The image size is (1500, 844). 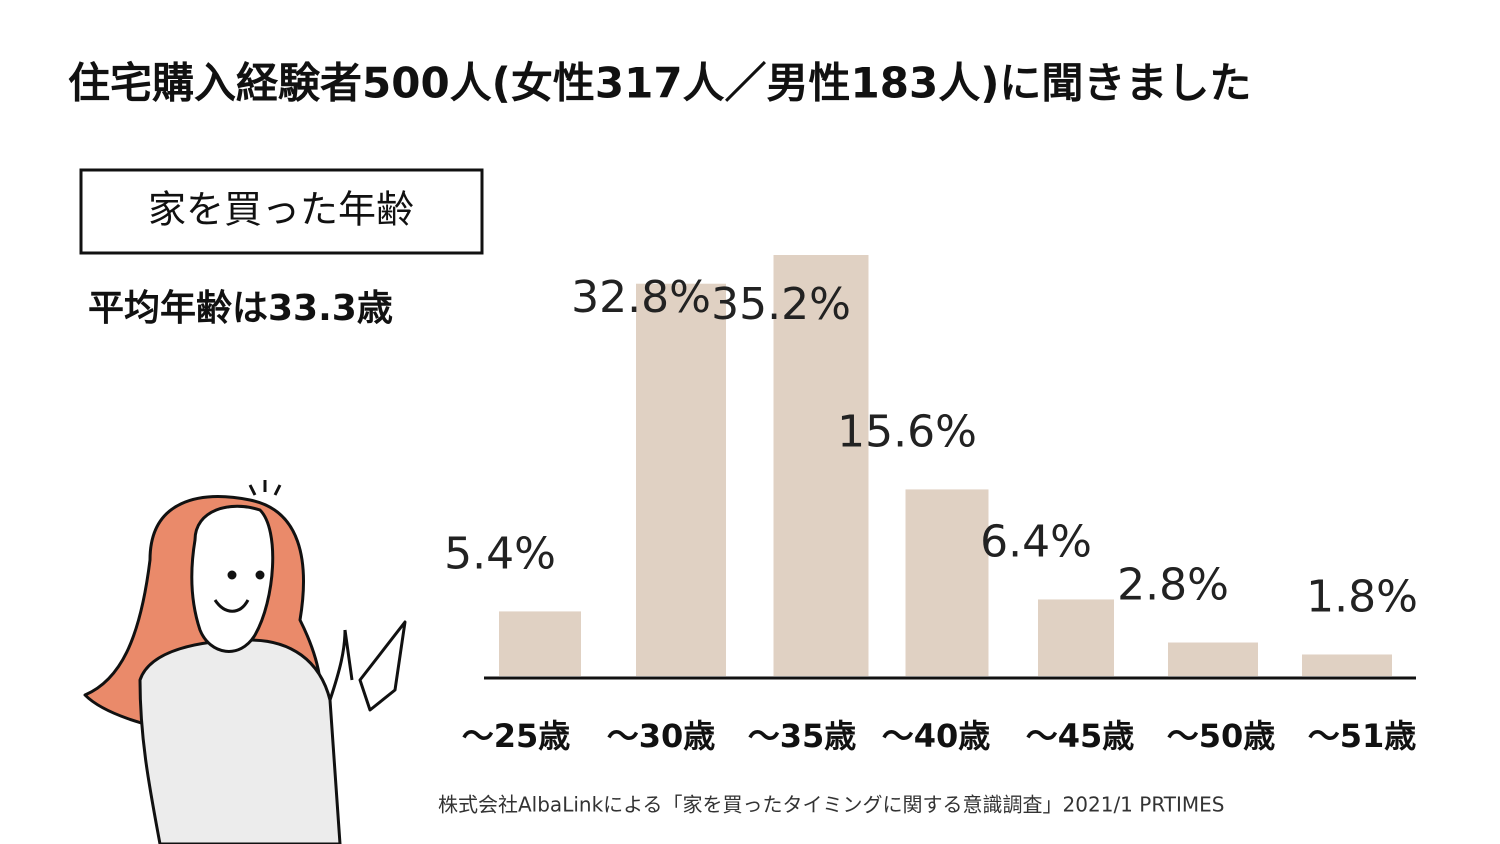 I want to click on value-label: 15.6%, so click(x=907, y=431).